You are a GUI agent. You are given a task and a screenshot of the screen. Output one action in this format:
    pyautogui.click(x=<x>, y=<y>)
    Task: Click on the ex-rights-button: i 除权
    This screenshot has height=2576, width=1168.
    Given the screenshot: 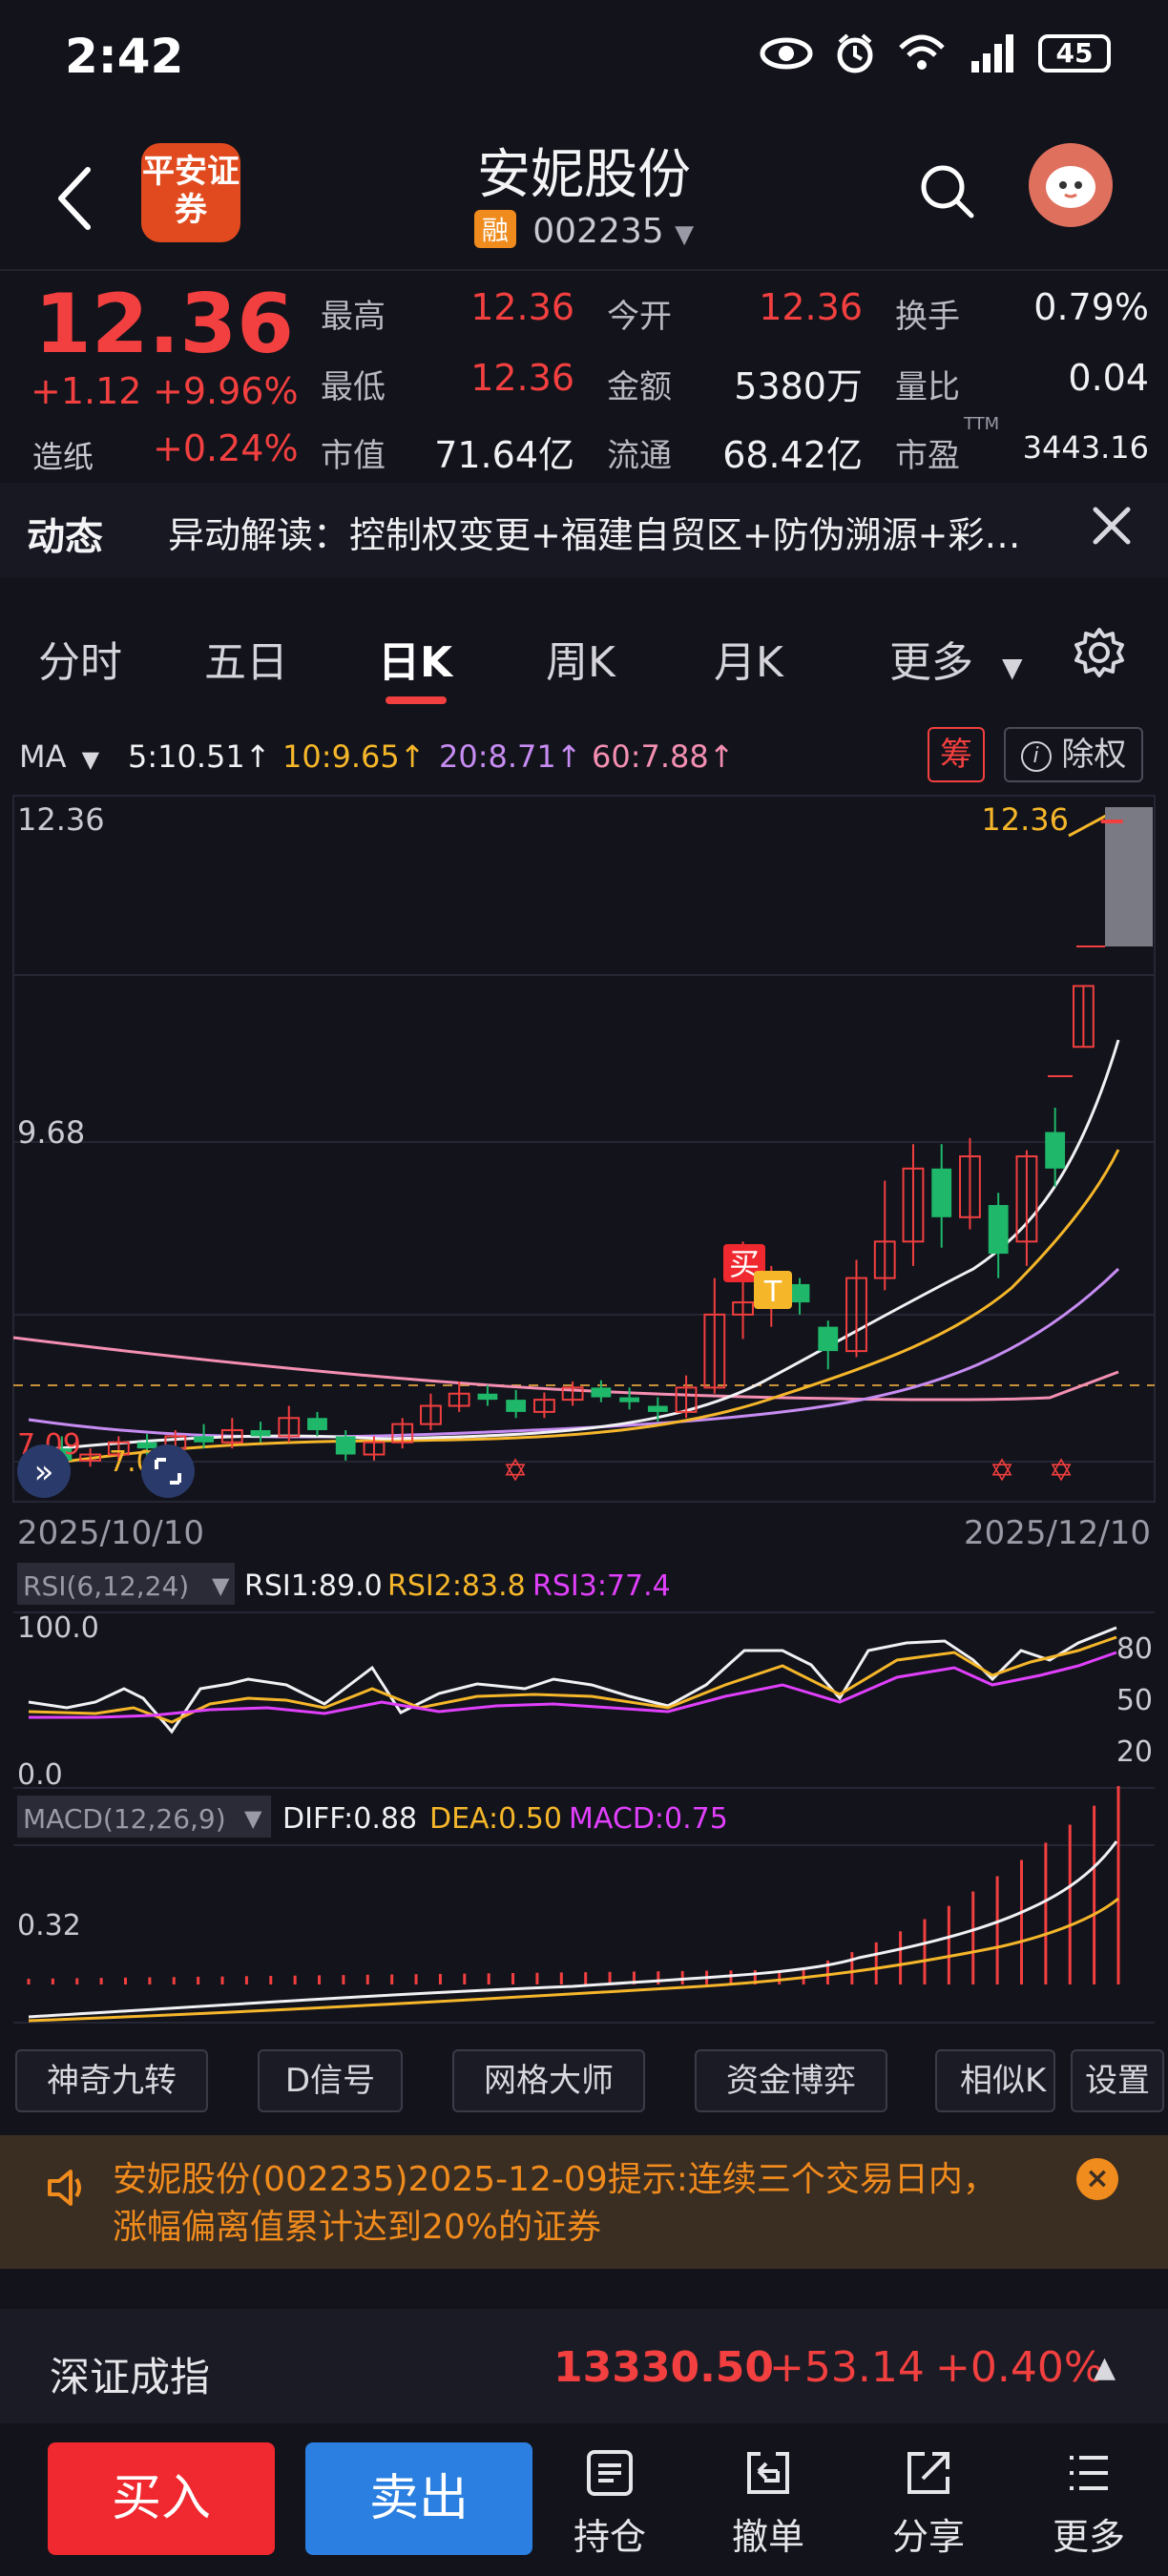 What is the action you would take?
    pyautogui.click(x=1073, y=754)
    